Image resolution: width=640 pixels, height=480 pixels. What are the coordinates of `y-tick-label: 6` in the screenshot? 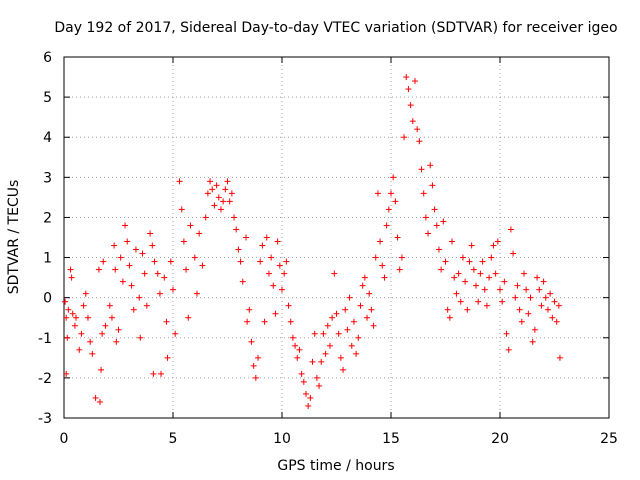 It's located at (47, 58).